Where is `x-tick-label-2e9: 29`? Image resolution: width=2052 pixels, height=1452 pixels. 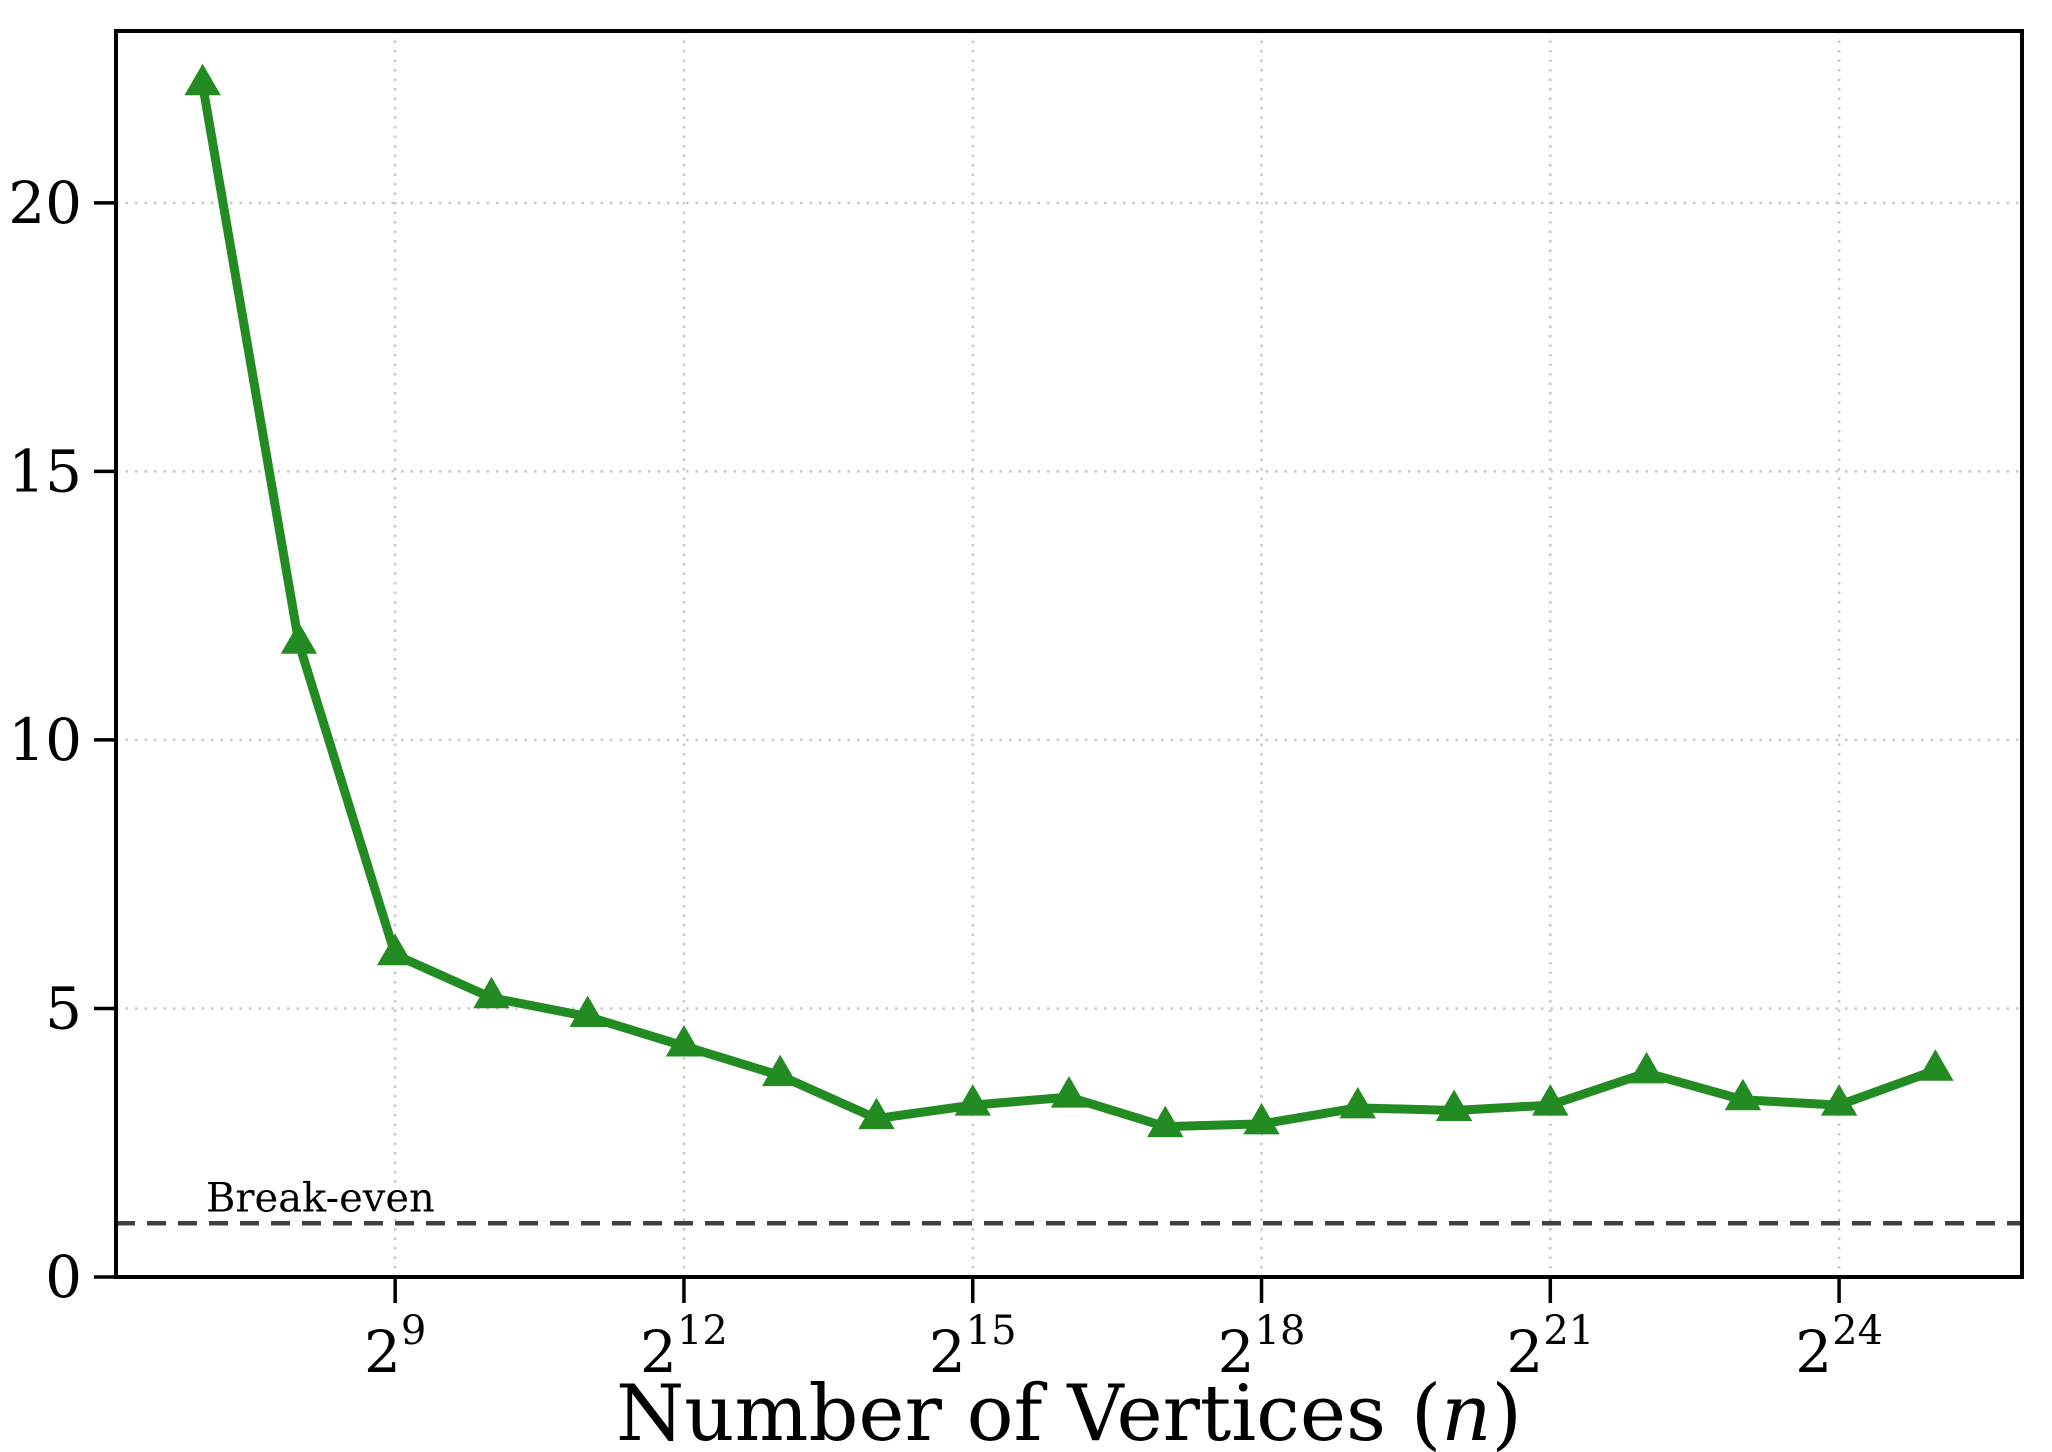 x-tick-label-2e9: 29 is located at coordinates (395, 1347).